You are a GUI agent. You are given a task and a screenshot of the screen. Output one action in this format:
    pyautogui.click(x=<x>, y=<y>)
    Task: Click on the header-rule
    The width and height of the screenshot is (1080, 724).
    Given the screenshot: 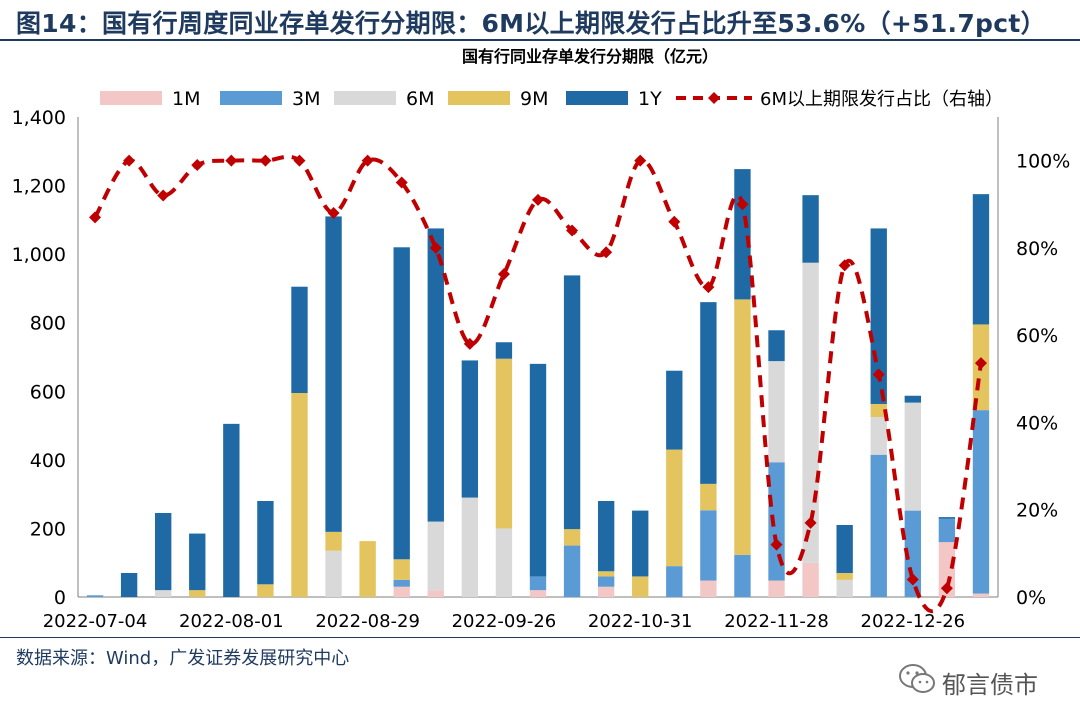 What is the action you would take?
    pyautogui.click(x=540, y=40)
    